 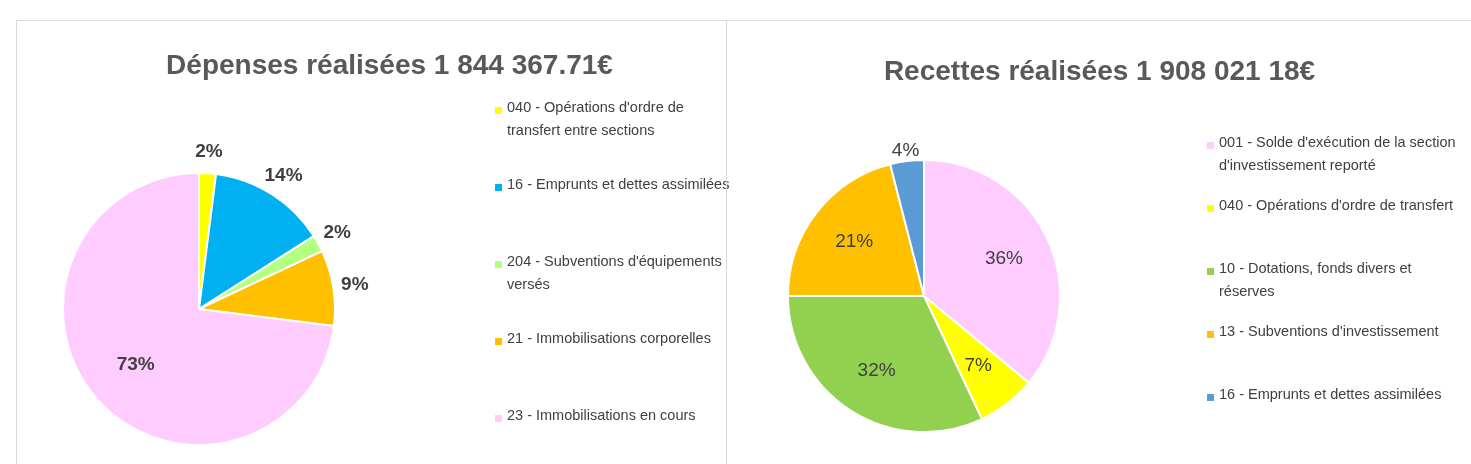 I want to click on chart-title: Recettes réalisées 1 908 021 18€, so click(x=1099, y=71).